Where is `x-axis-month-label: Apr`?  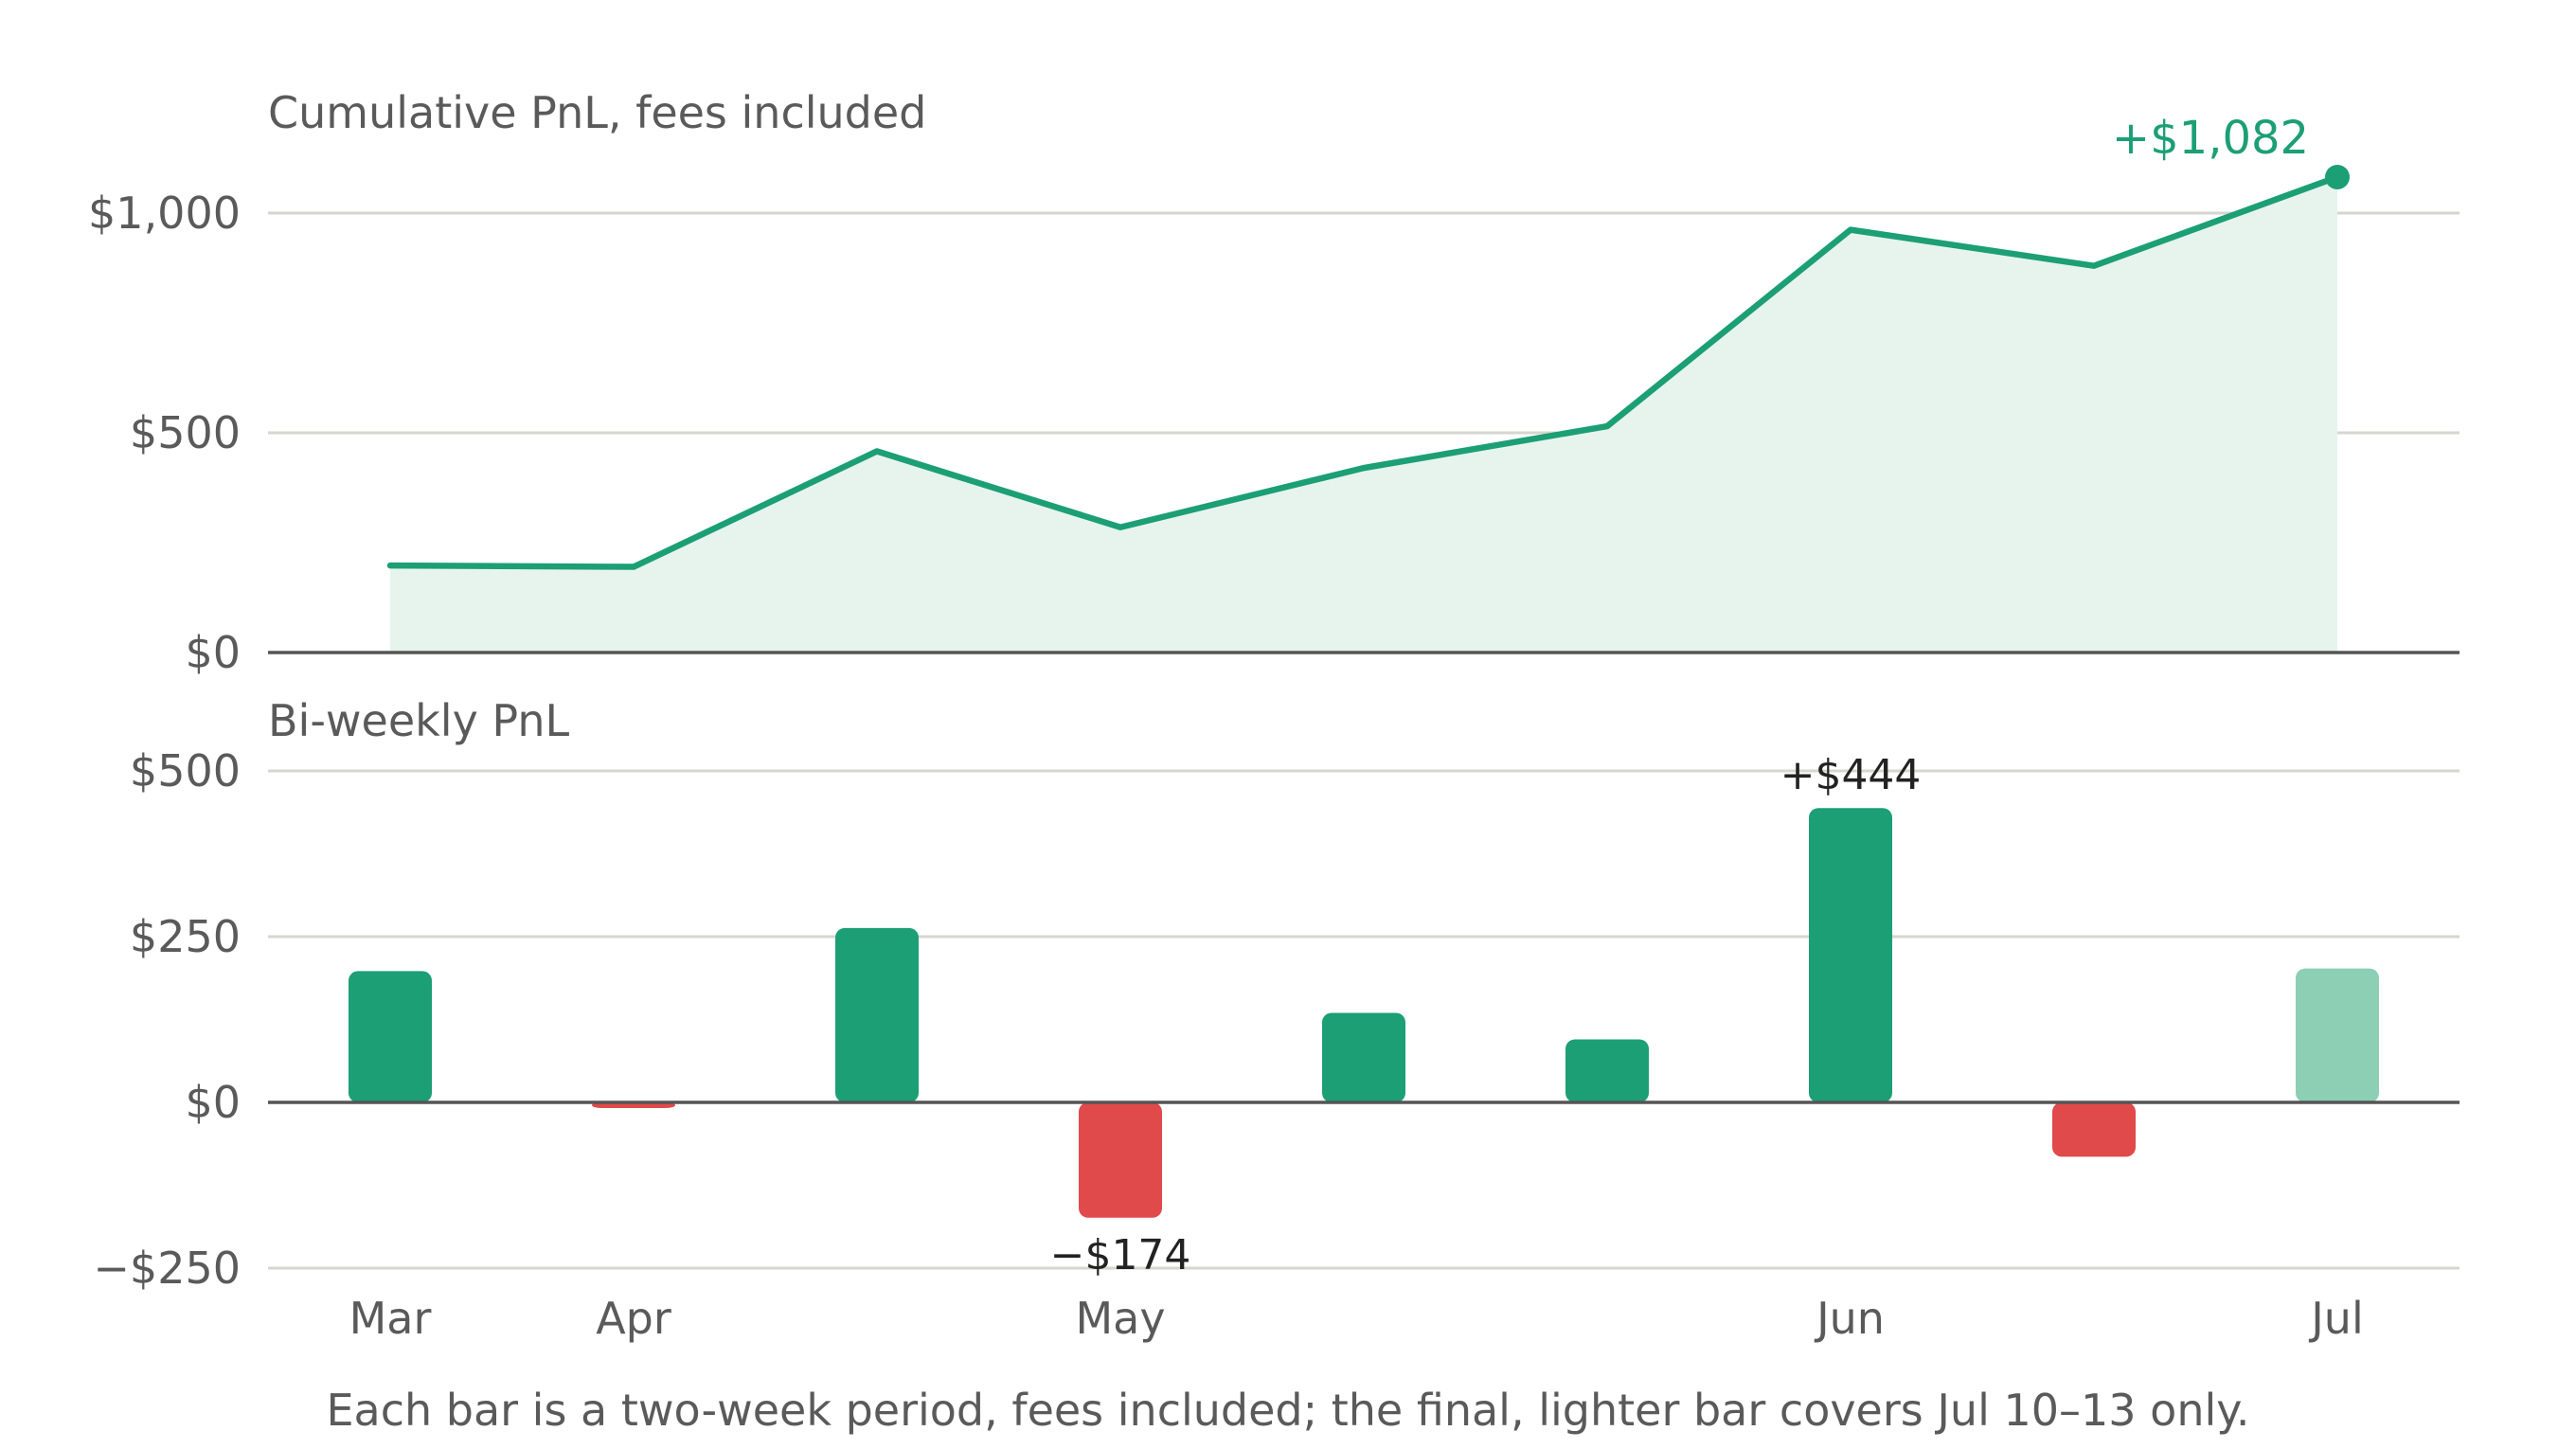 x-axis-month-label: Apr is located at coordinates (633, 1318).